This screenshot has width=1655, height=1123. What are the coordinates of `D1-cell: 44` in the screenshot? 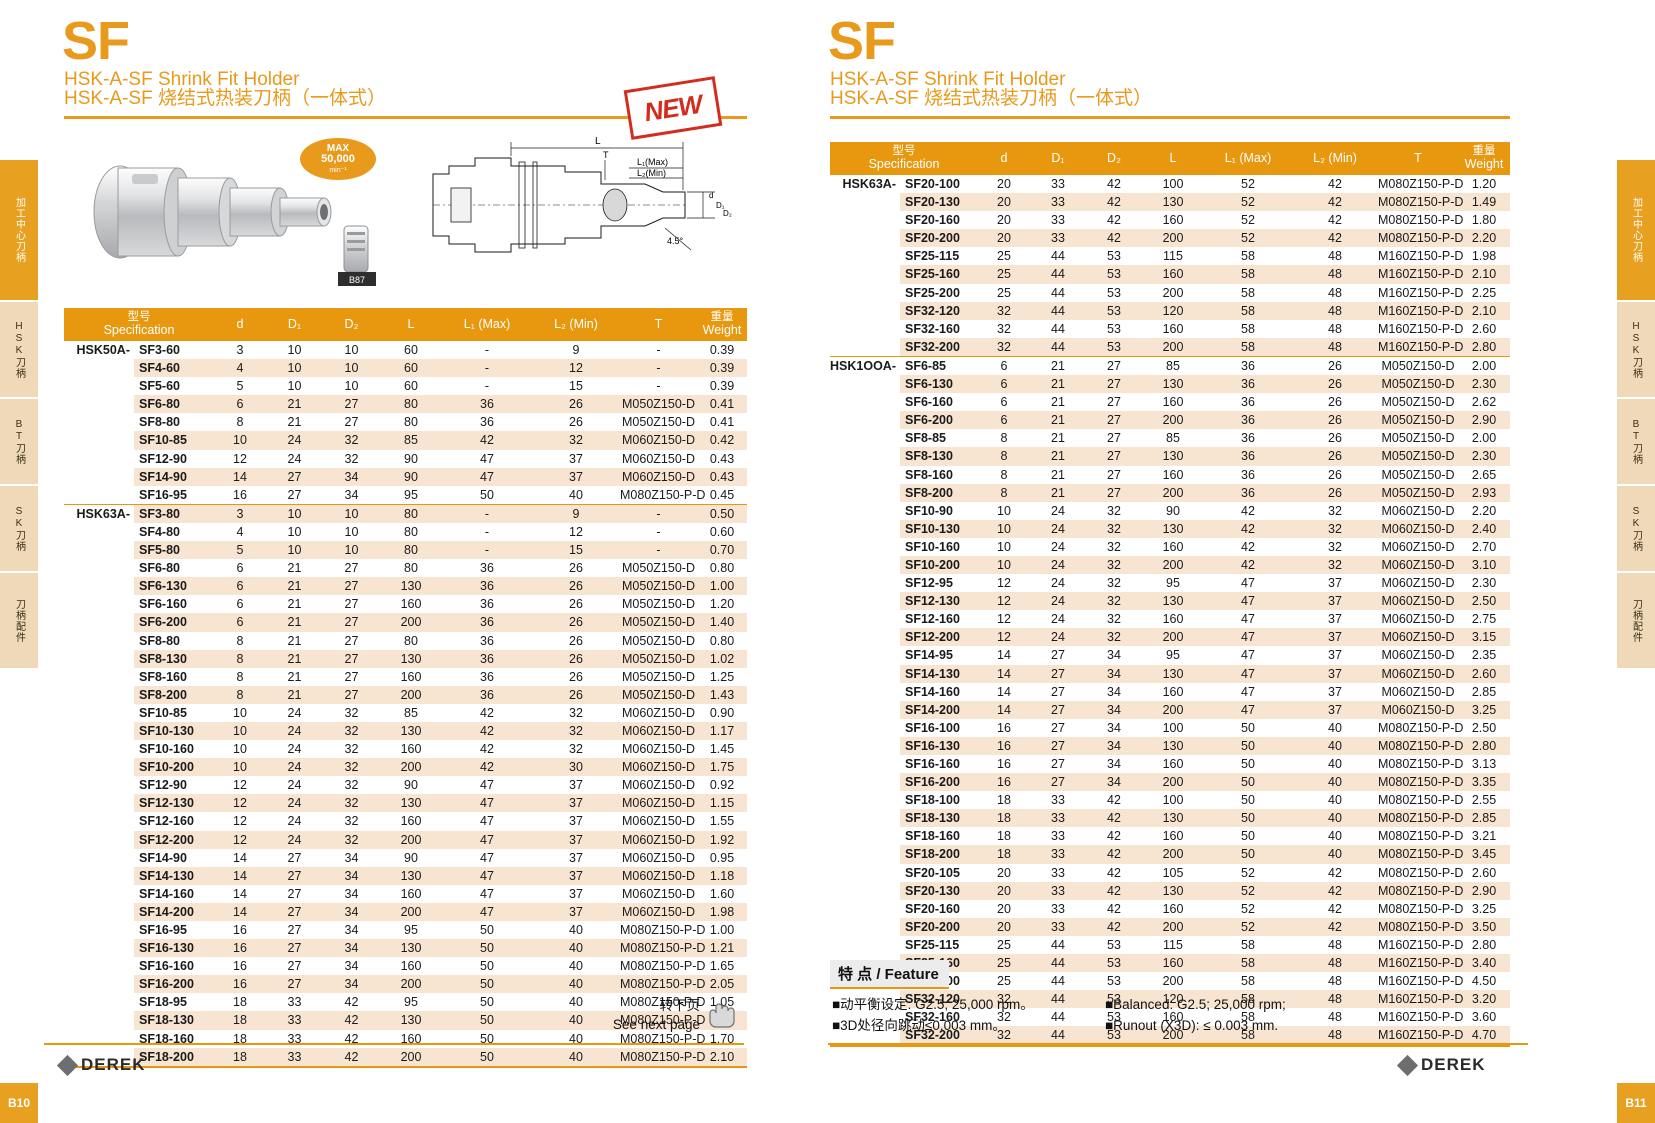 It's located at (1058, 256).